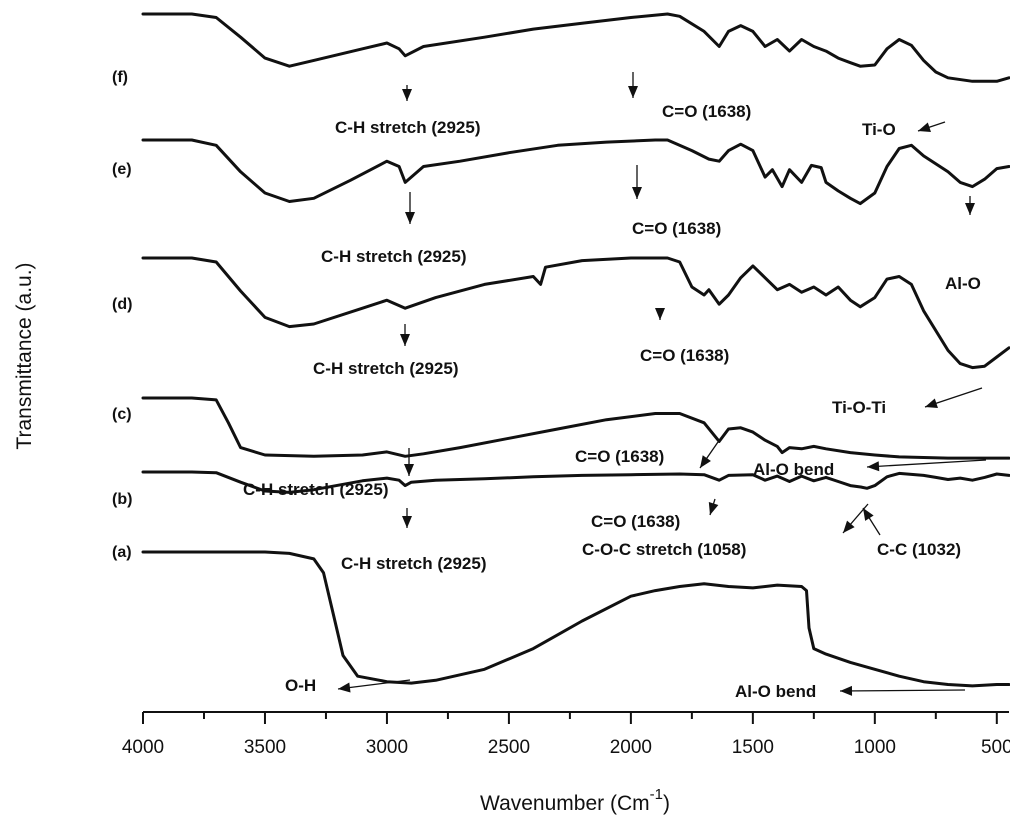 Image resolution: width=1010 pixels, height=818 pixels. I want to click on annotation-label: C-C (1032), so click(919, 549).